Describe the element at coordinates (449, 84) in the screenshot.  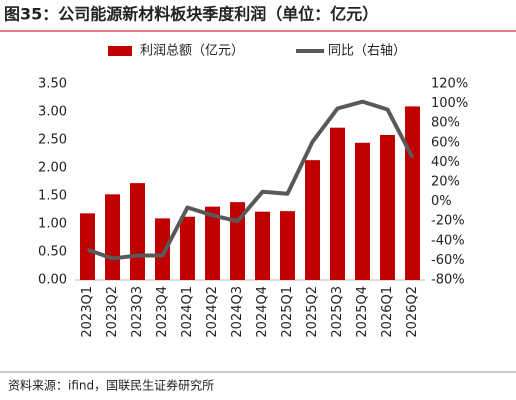
I see `y2-tick-label: 120%` at that location.